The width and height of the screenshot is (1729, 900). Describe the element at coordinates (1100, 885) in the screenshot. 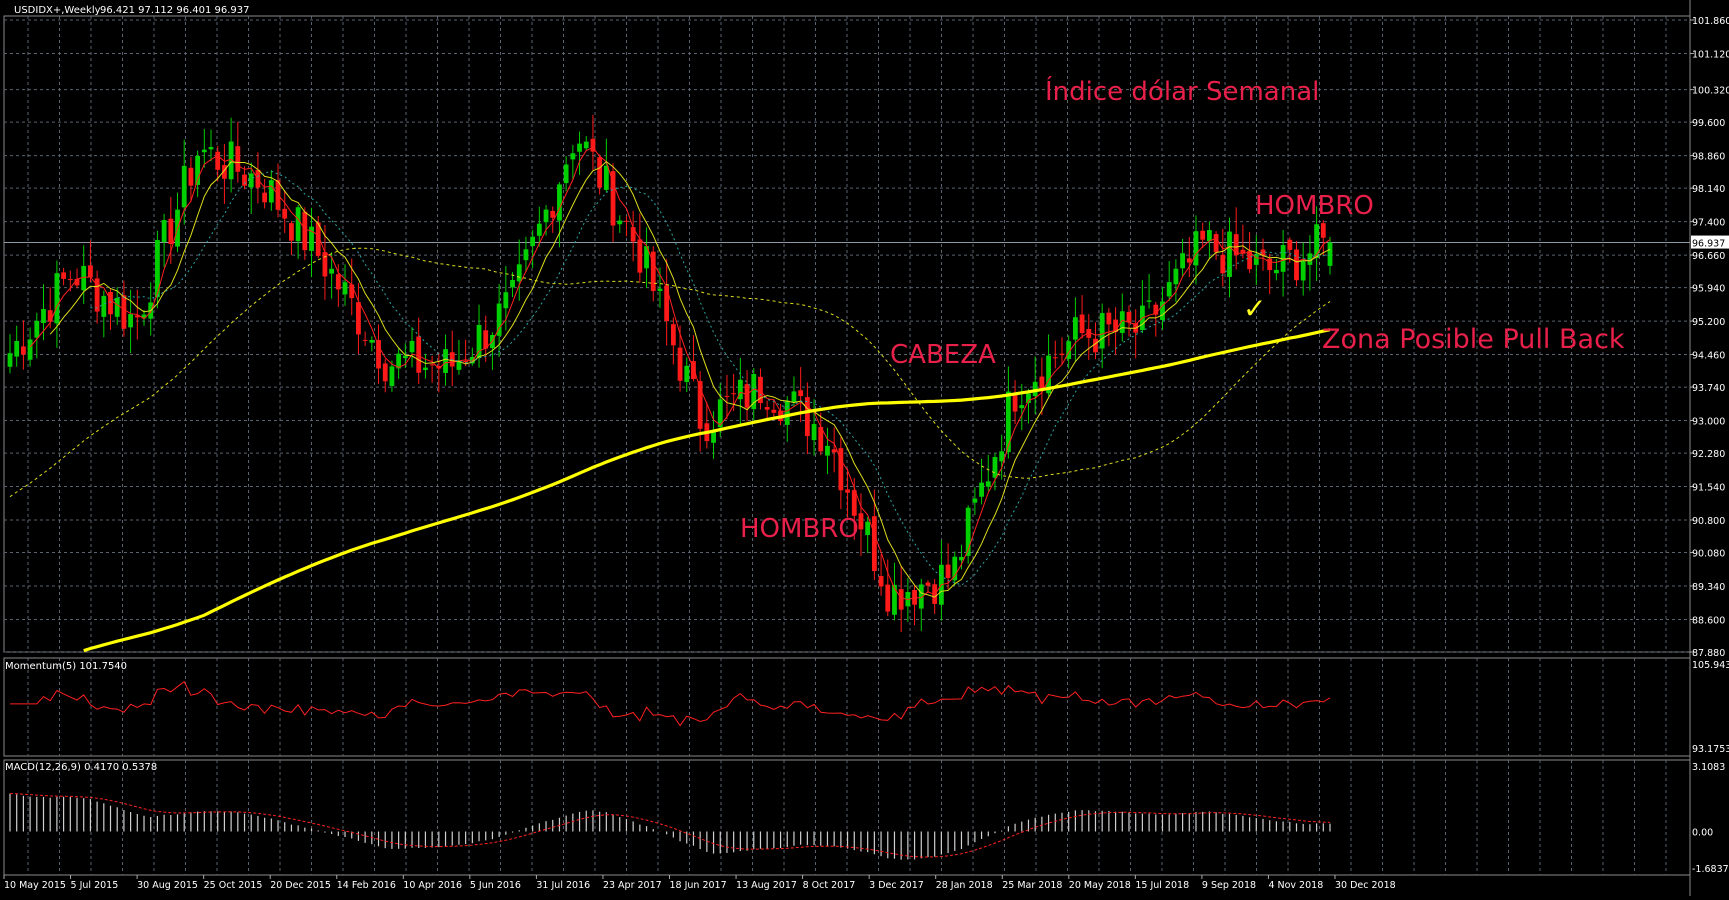

I see `time-tick-label: 20 May 2018` at that location.